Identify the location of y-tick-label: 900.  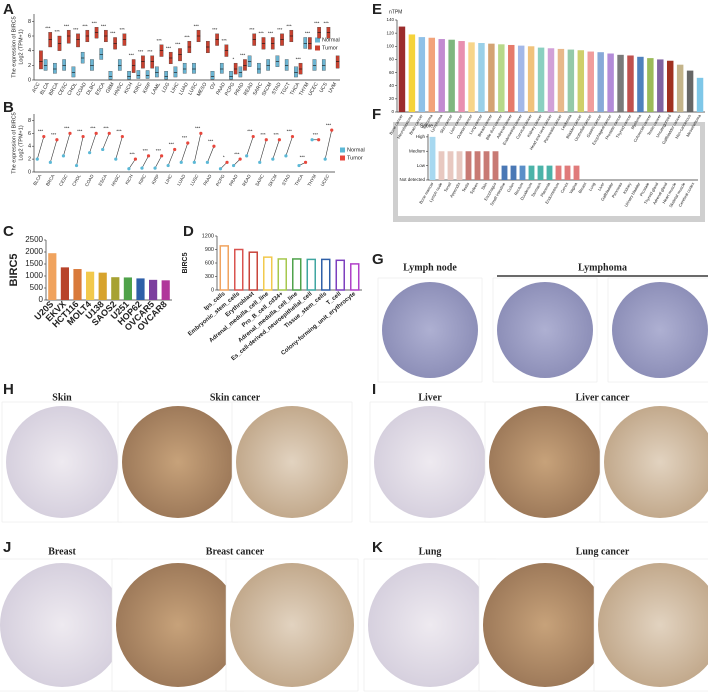
(209, 250).